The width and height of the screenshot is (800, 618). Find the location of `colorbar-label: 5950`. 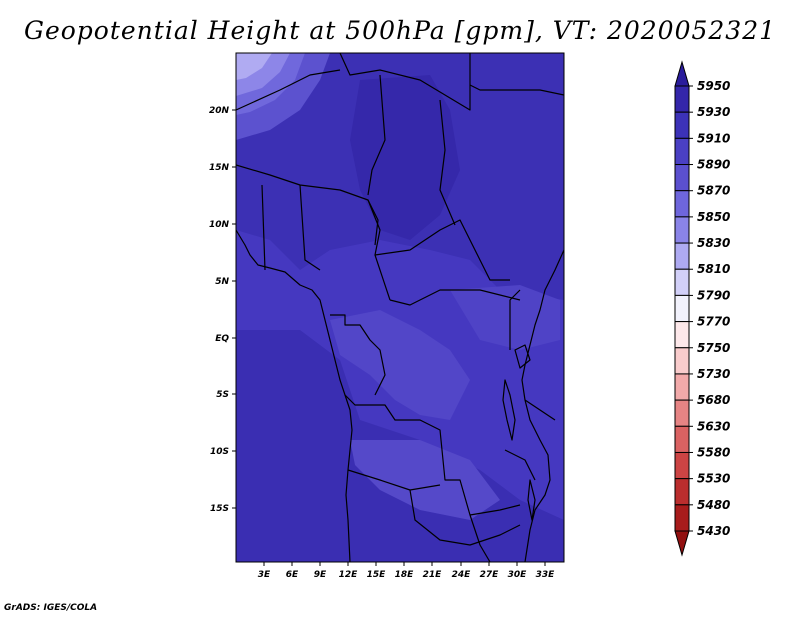

colorbar-label: 5950 is located at coordinates (713, 86).